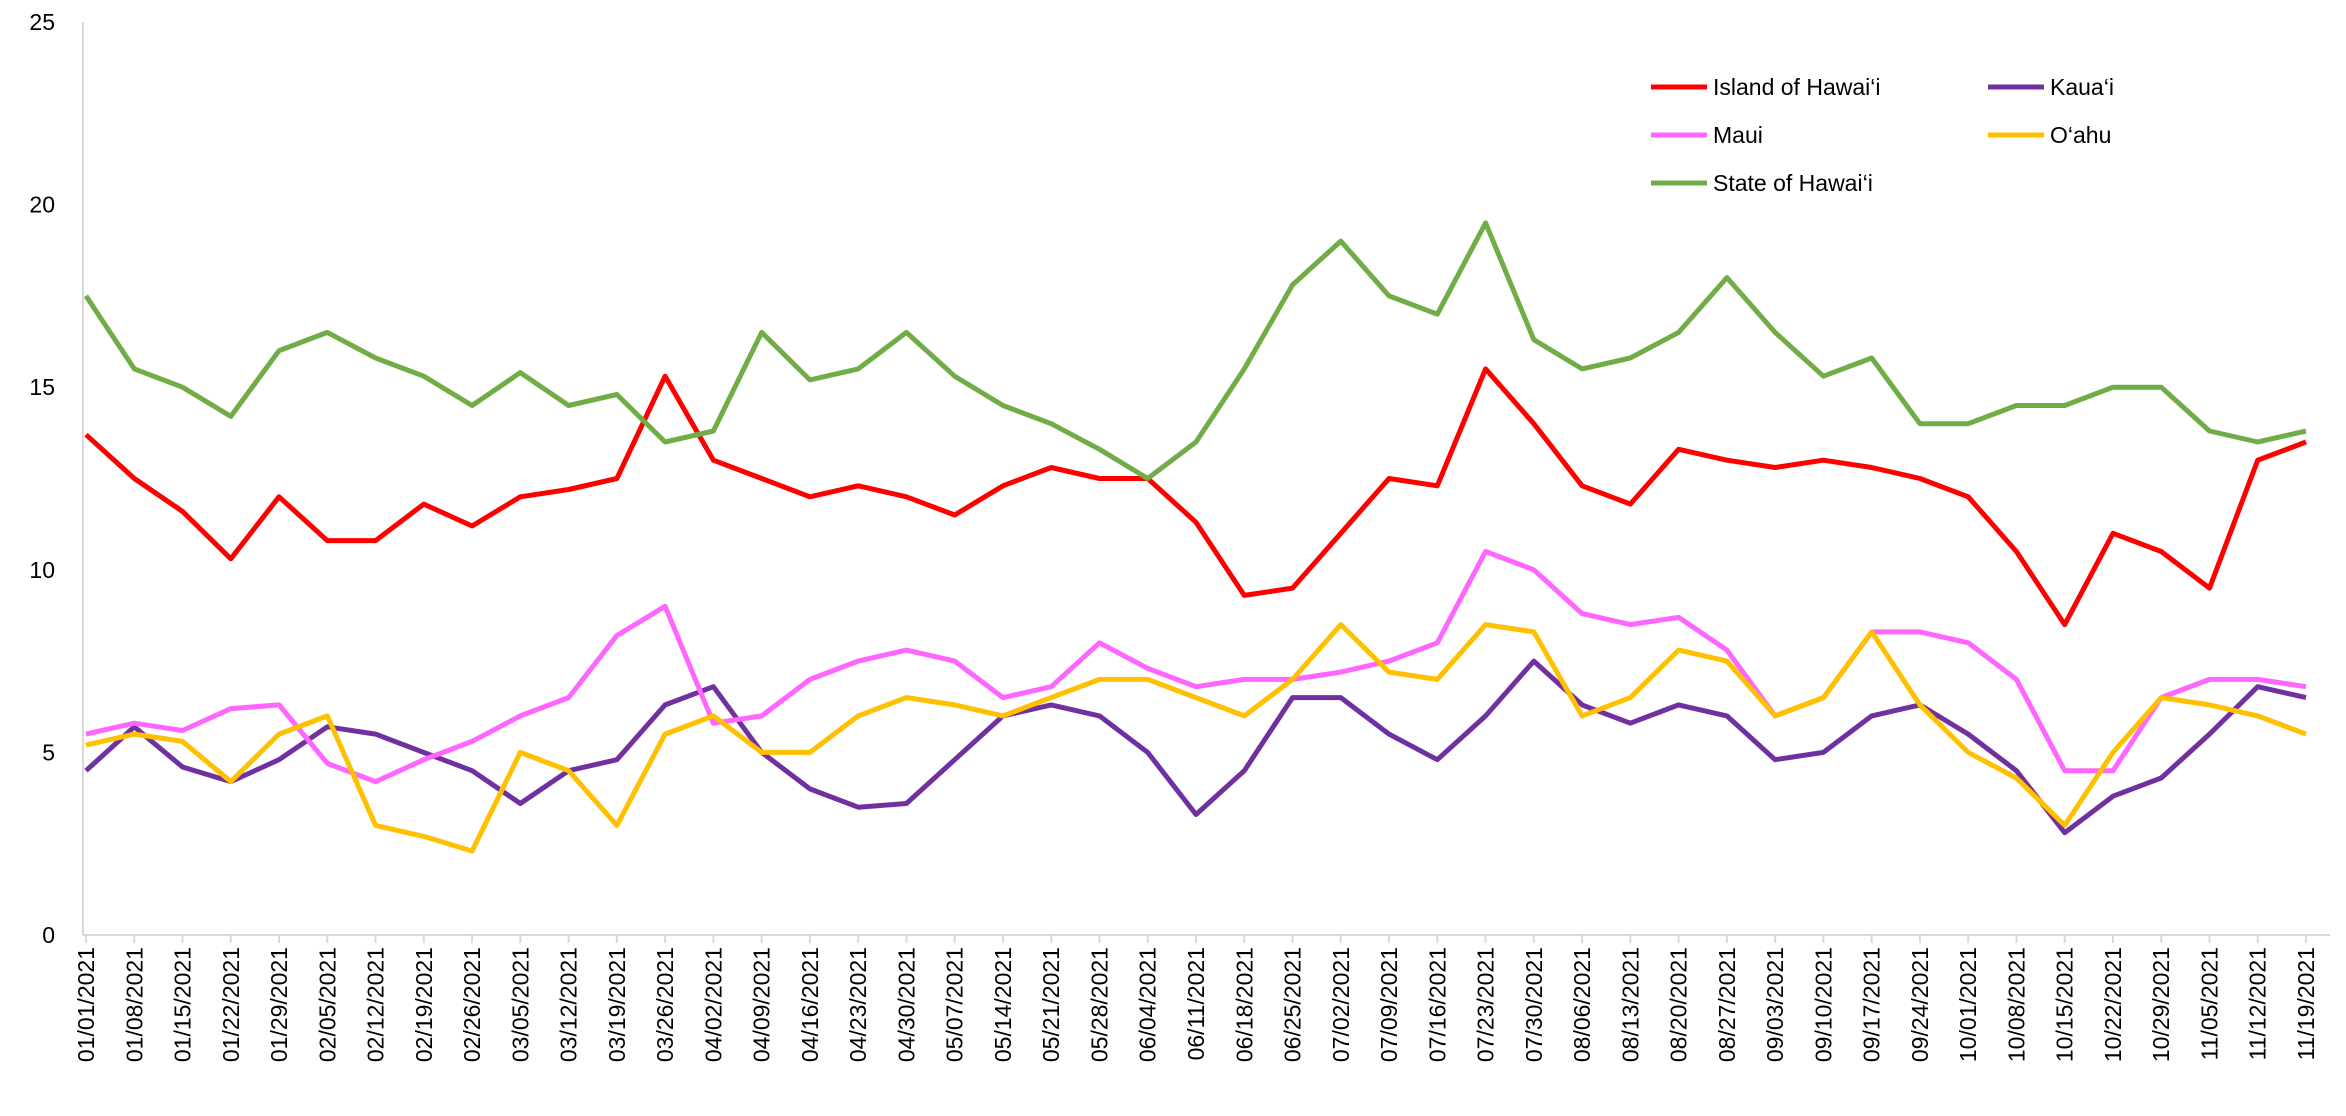  What do you see at coordinates (424, 1004) in the screenshot?
I see `x-tick-label: 02/19/2021` at bounding box center [424, 1004].